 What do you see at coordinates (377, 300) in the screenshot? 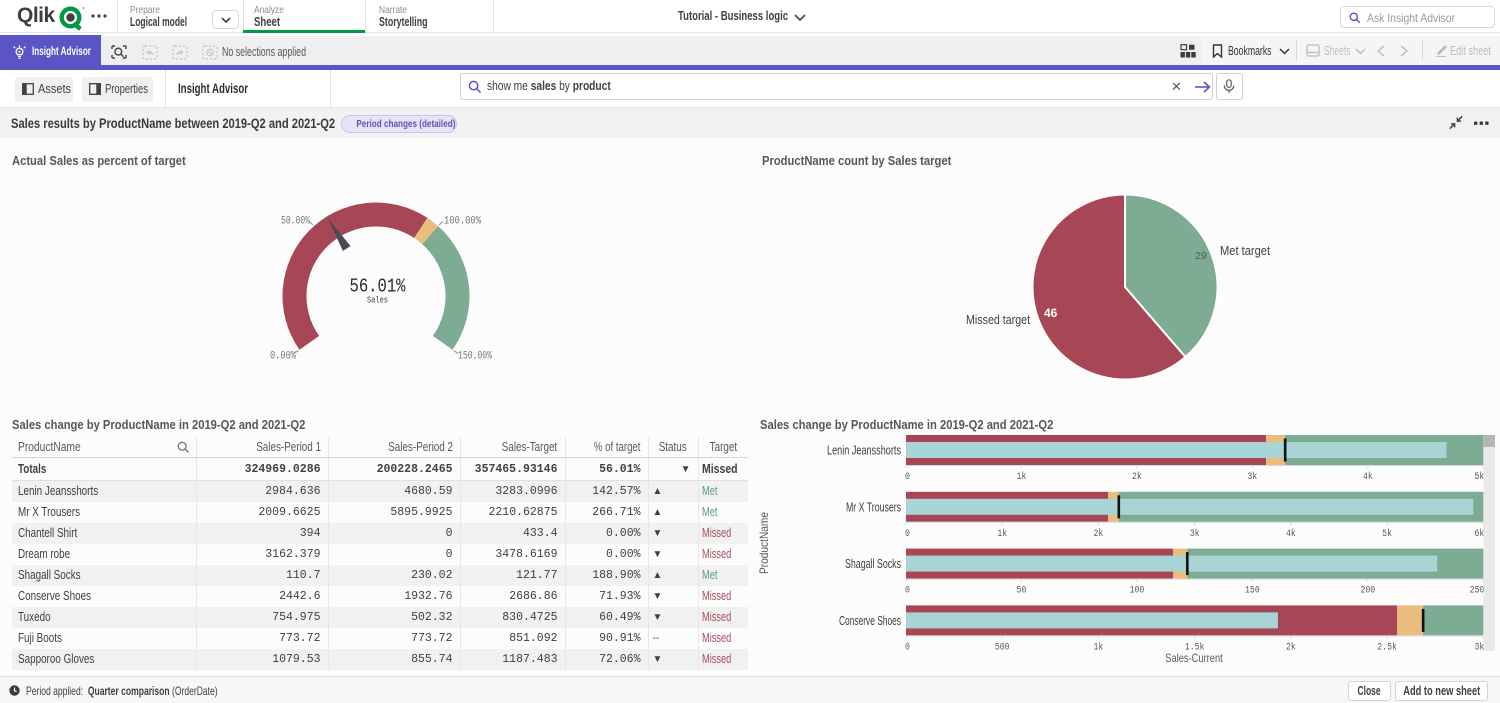
I see `svg-text: Sales` at bounding box center [377, 300].